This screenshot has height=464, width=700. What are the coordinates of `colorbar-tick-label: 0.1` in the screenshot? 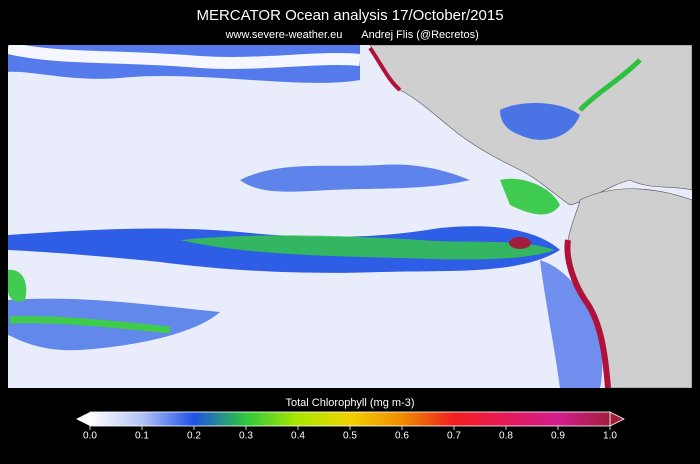 It's located at (142, 436).